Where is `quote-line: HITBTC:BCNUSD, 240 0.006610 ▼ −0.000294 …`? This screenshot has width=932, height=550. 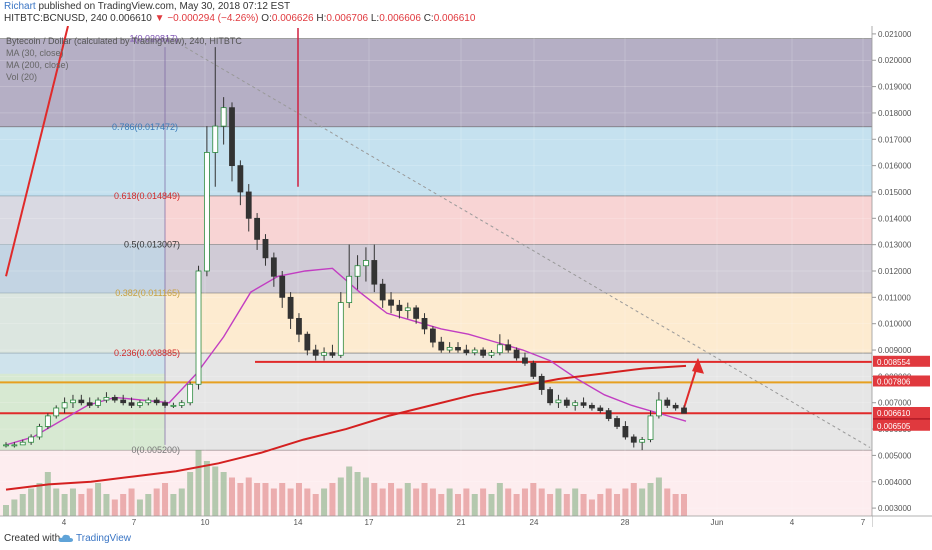 quote-line: HITBTC:BCNUSD, 240 0.006610 ▼ −0.000294 … is located at coordinates (239, 18).